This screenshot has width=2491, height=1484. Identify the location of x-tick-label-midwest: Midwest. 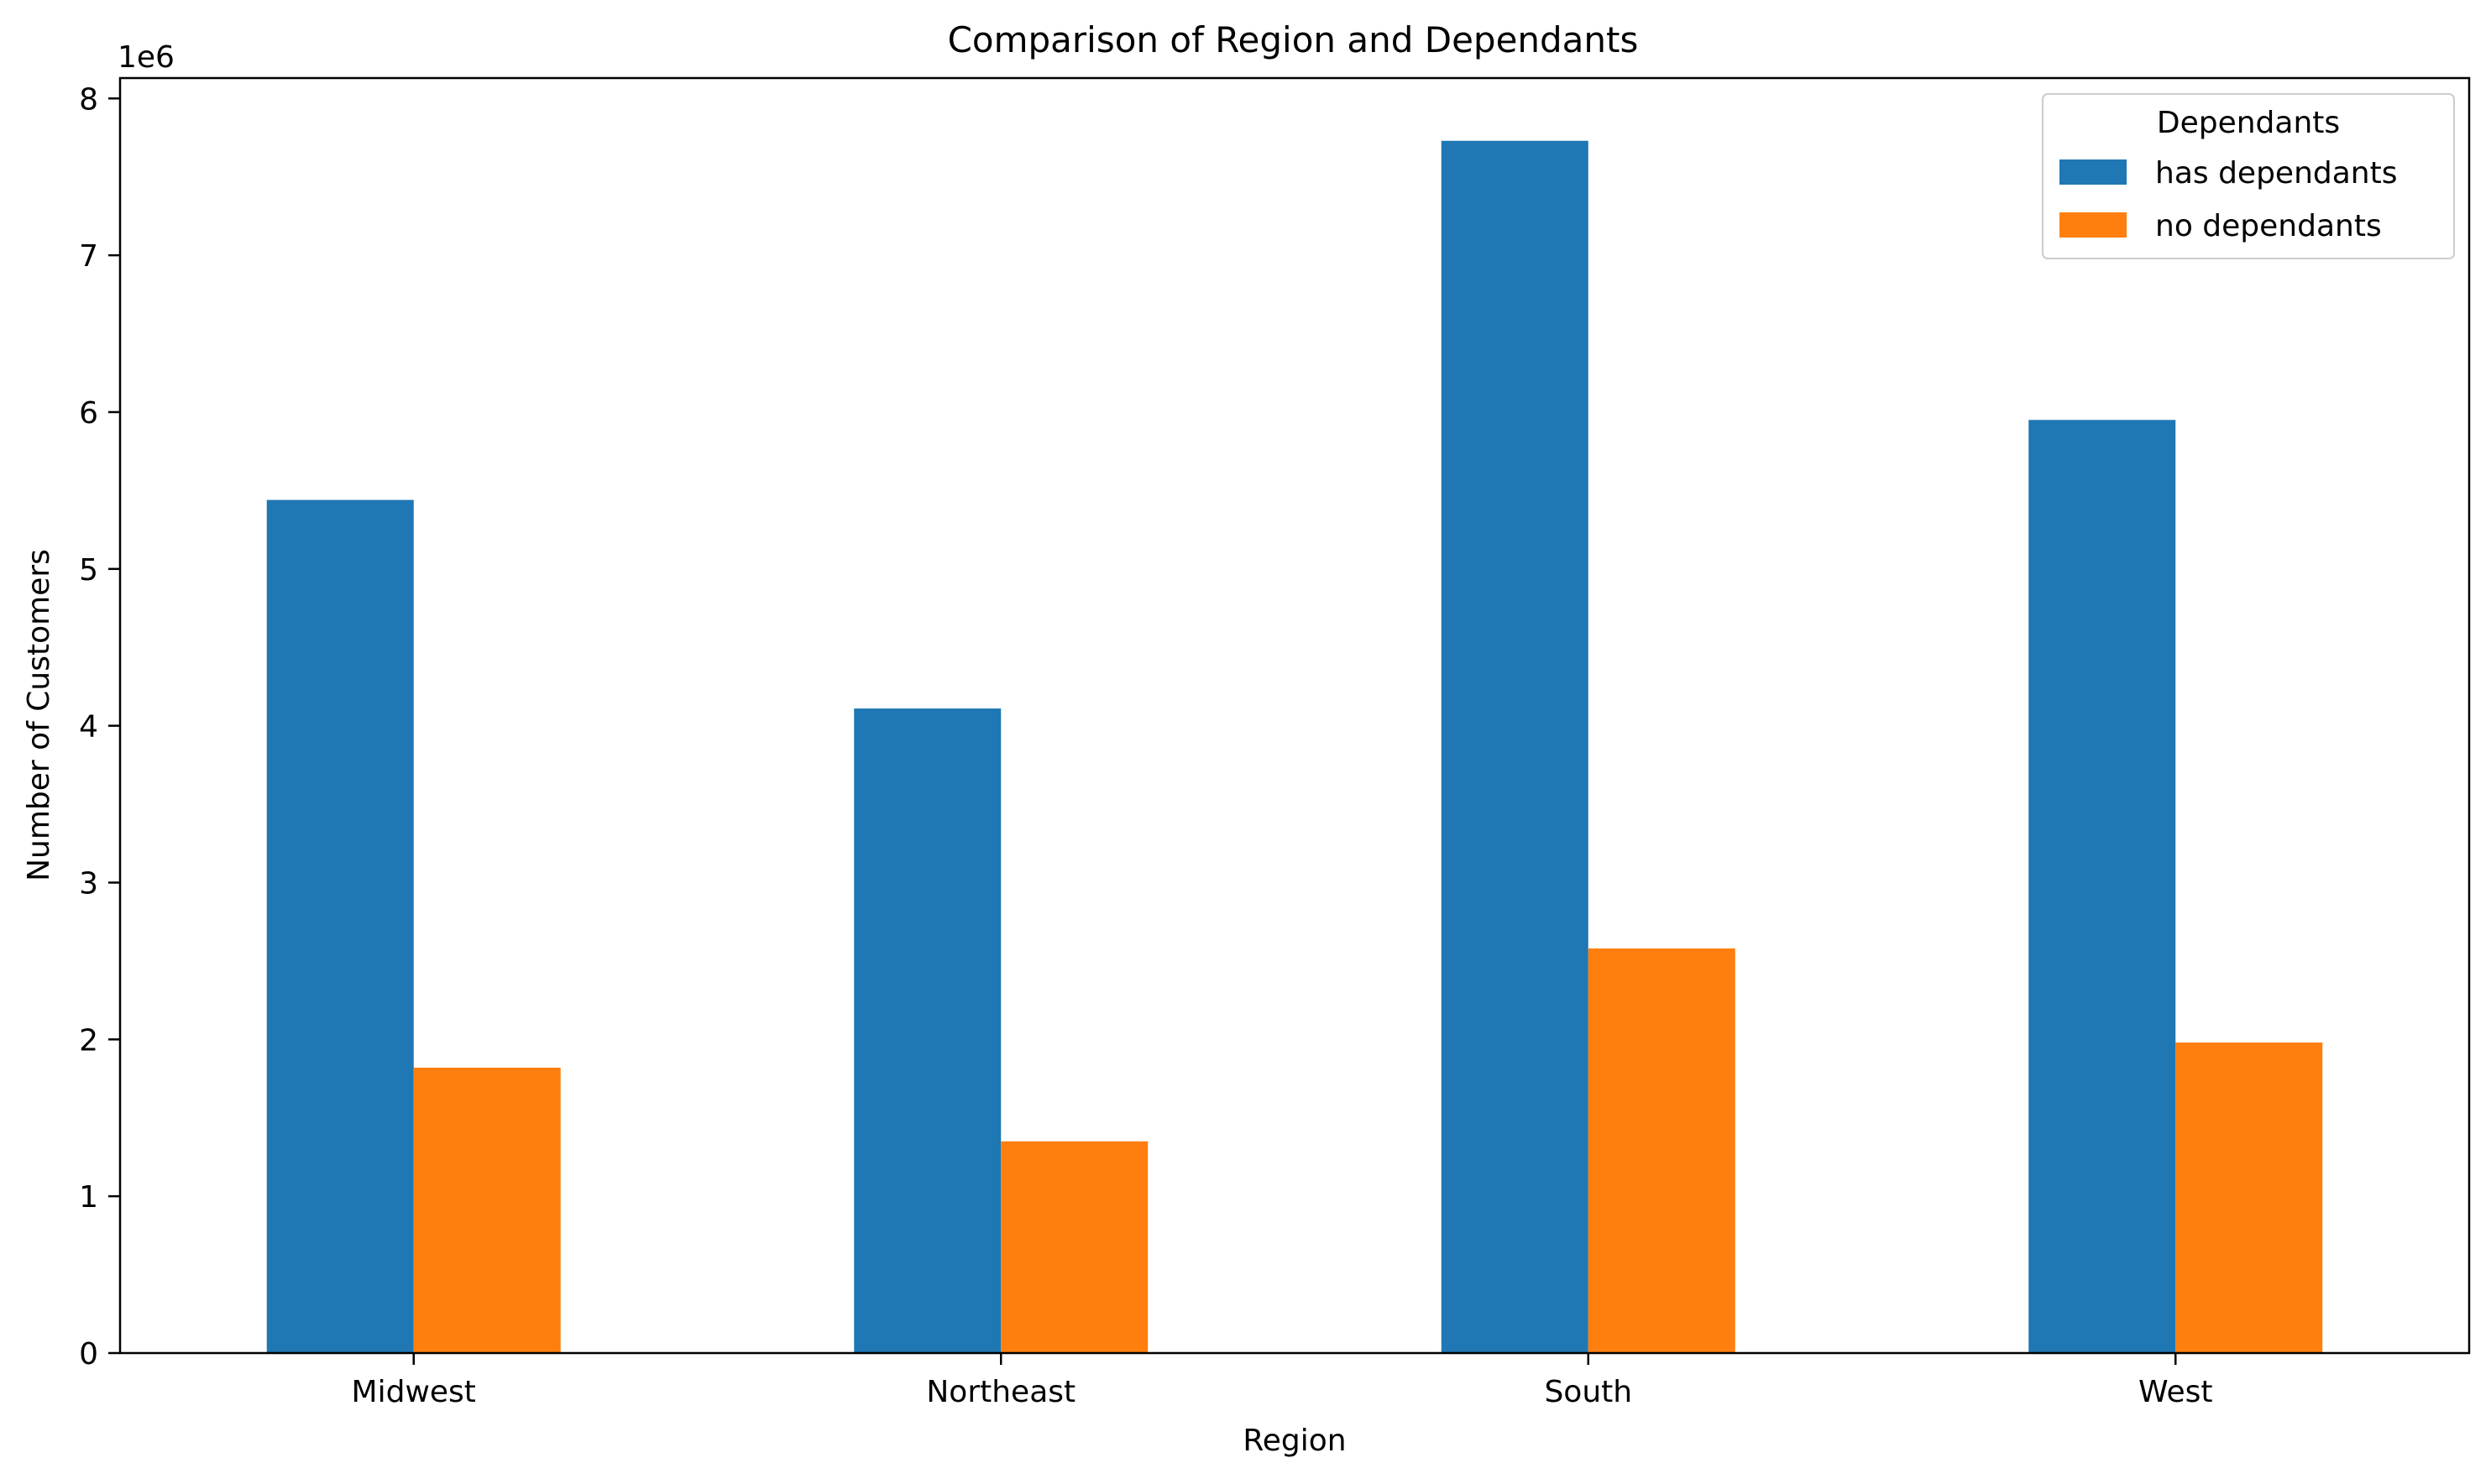
(414, 1392).